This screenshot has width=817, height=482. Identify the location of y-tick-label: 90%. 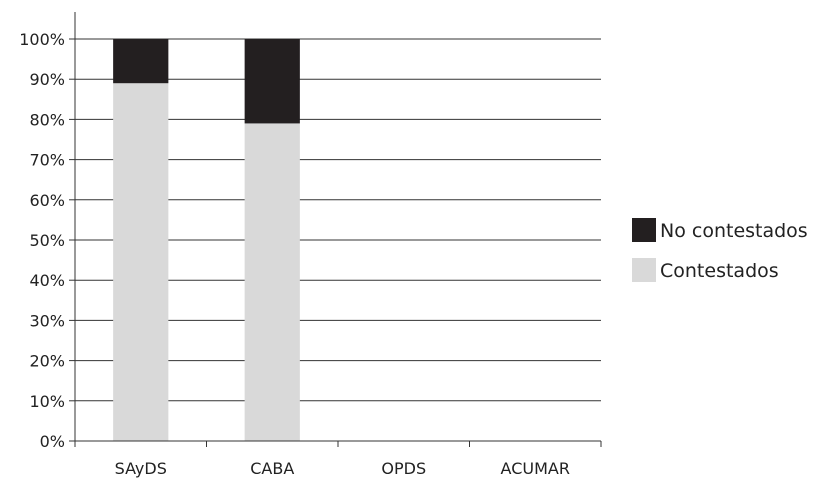
(47, 79).